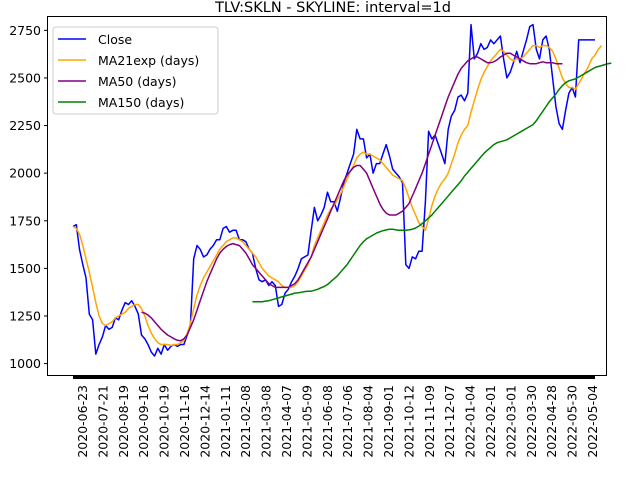 The width and height of the screenshot is (640, 480). Describe the element at coordinates (225, 421) in the screenshot. I see `x-tick-label: 2021-01-11` at that location.